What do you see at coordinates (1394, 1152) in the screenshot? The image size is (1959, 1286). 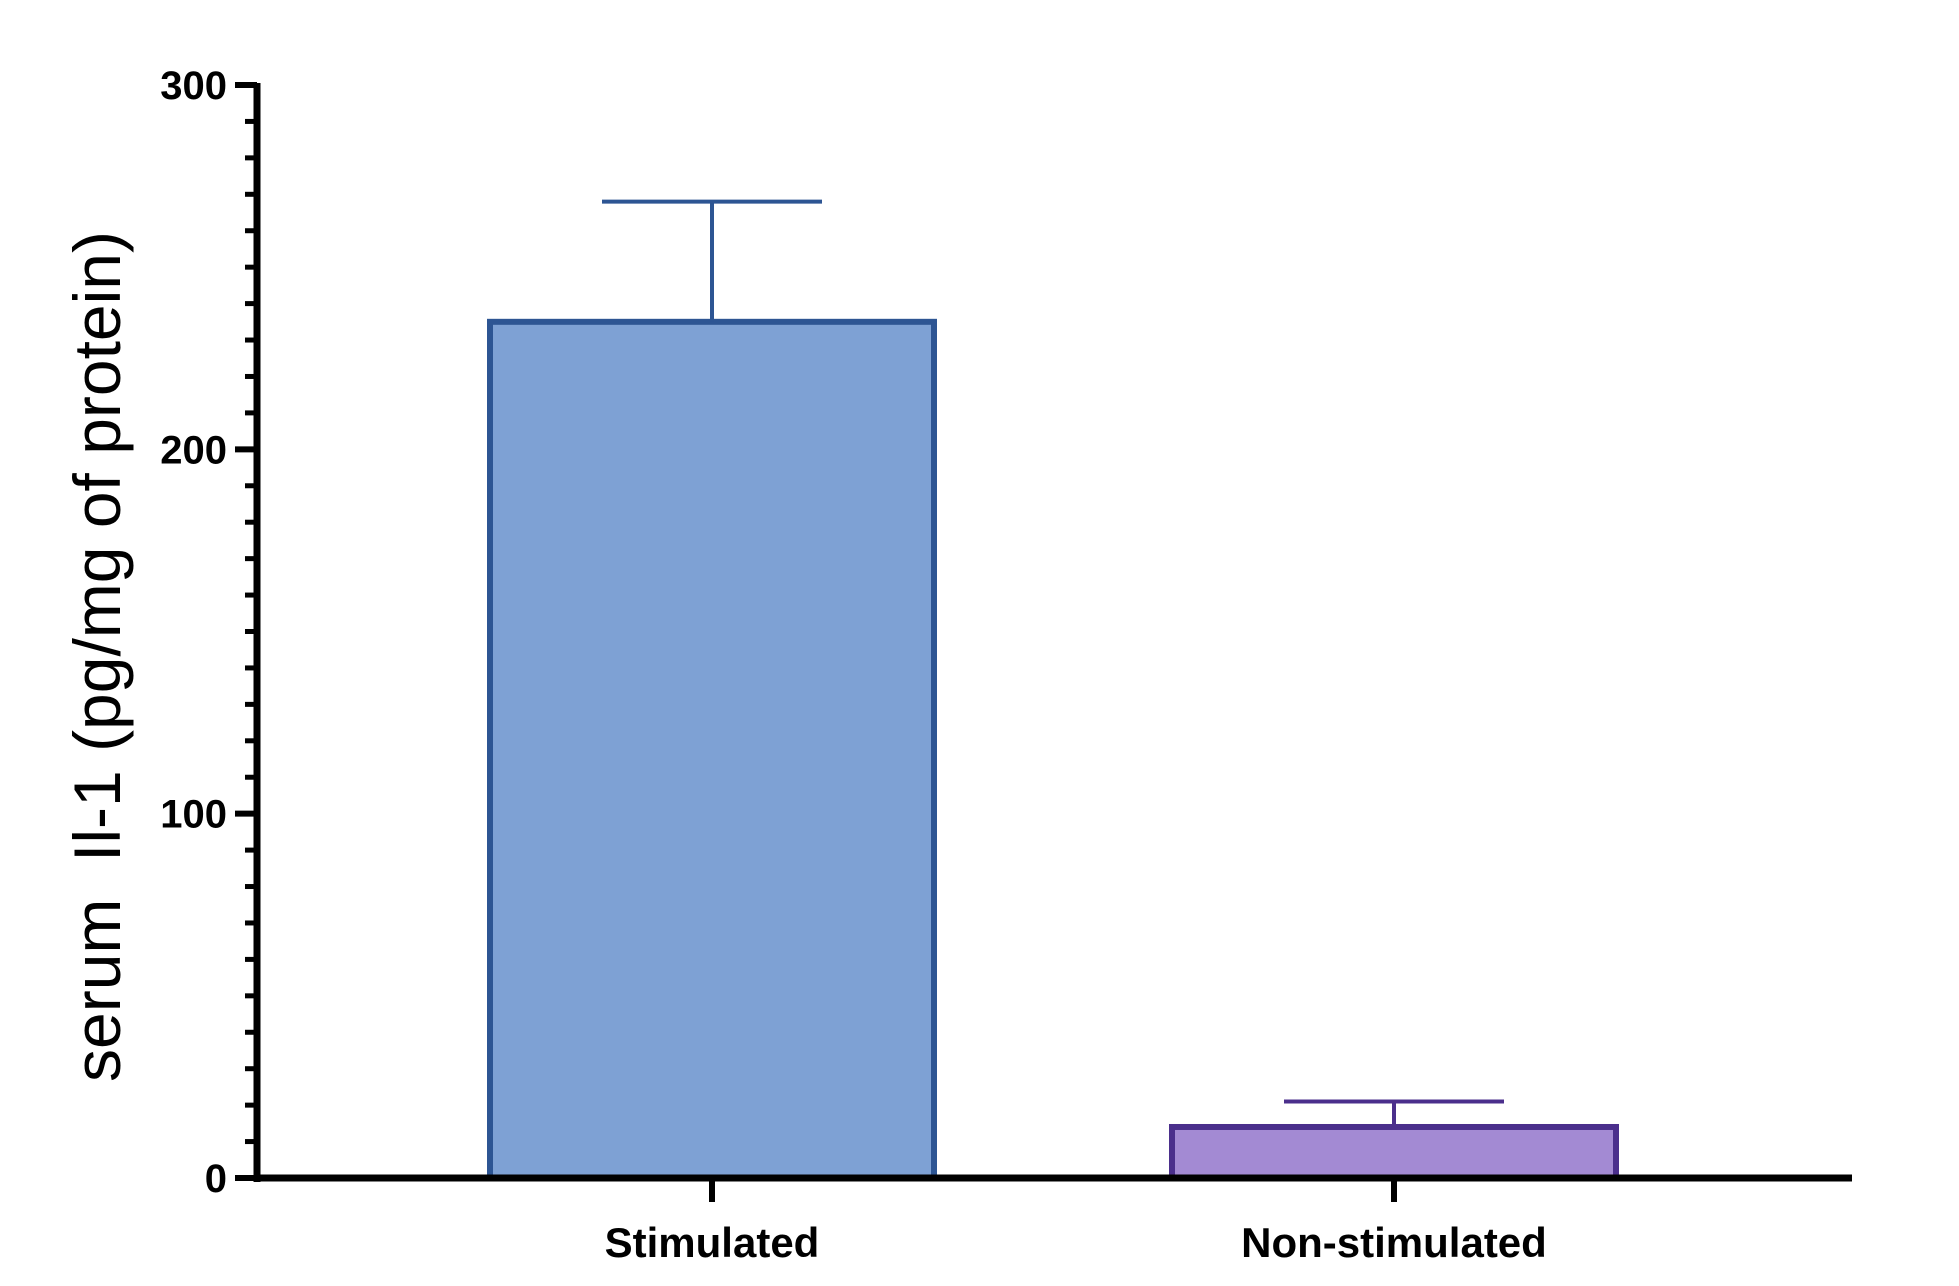 I see `bar-non-stimulated` at bounding box center [1394, 1152].